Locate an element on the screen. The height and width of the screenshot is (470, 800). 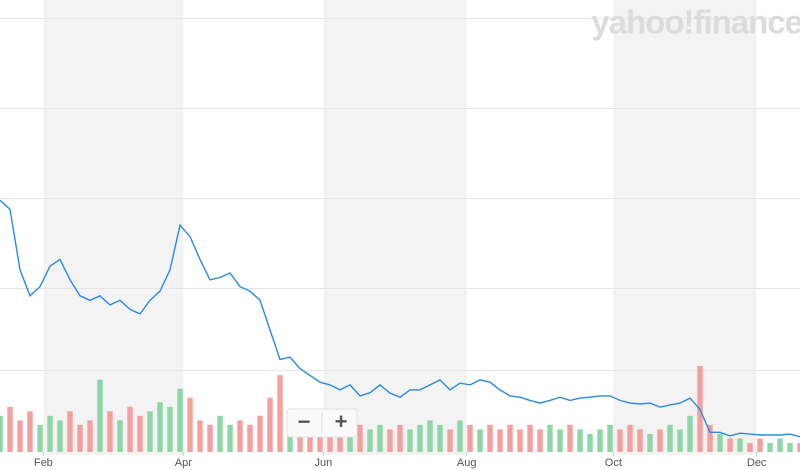
x-tick-label: Dec is located at coordinates (757, 463).